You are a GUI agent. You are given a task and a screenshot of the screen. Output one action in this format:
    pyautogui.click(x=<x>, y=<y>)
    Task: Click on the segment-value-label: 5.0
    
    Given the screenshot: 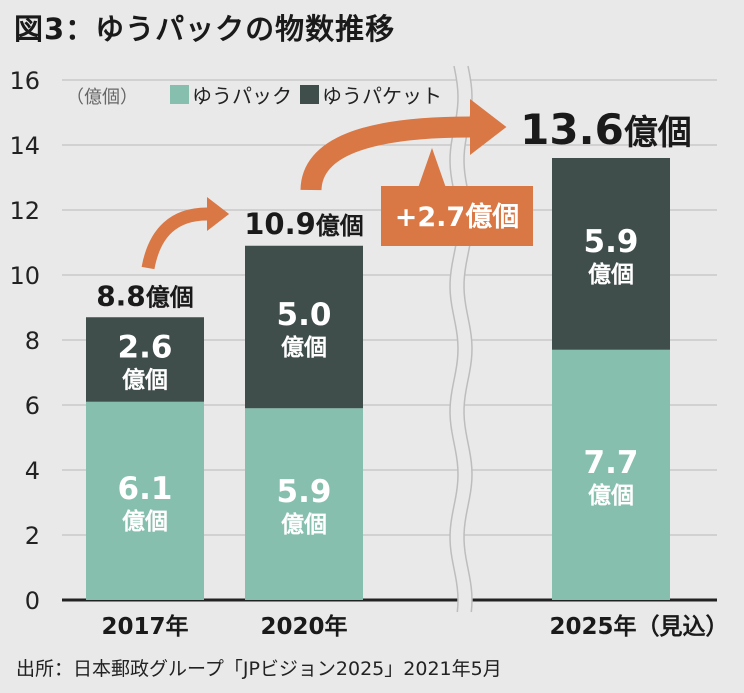 What is the action you would take?
    pyautogui.click(x=304, y=315)
    